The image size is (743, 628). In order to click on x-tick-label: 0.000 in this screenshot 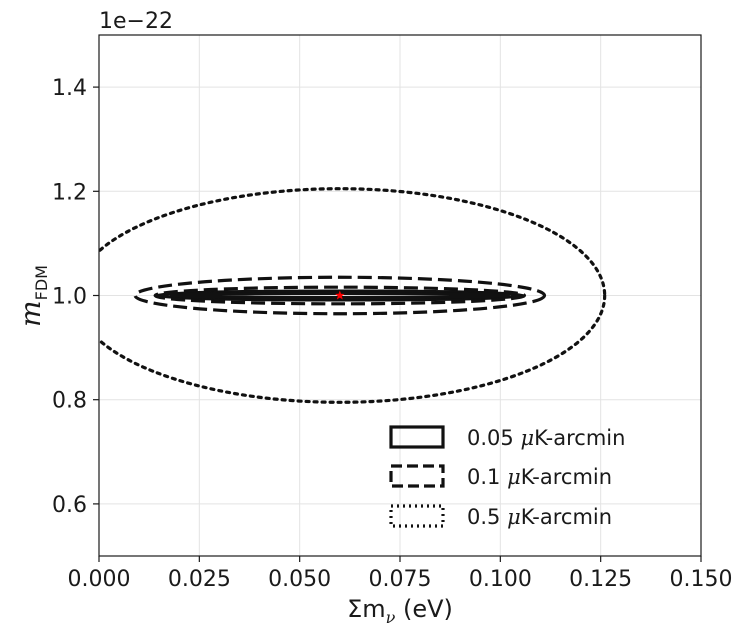, I will do `click(99, 579)`.